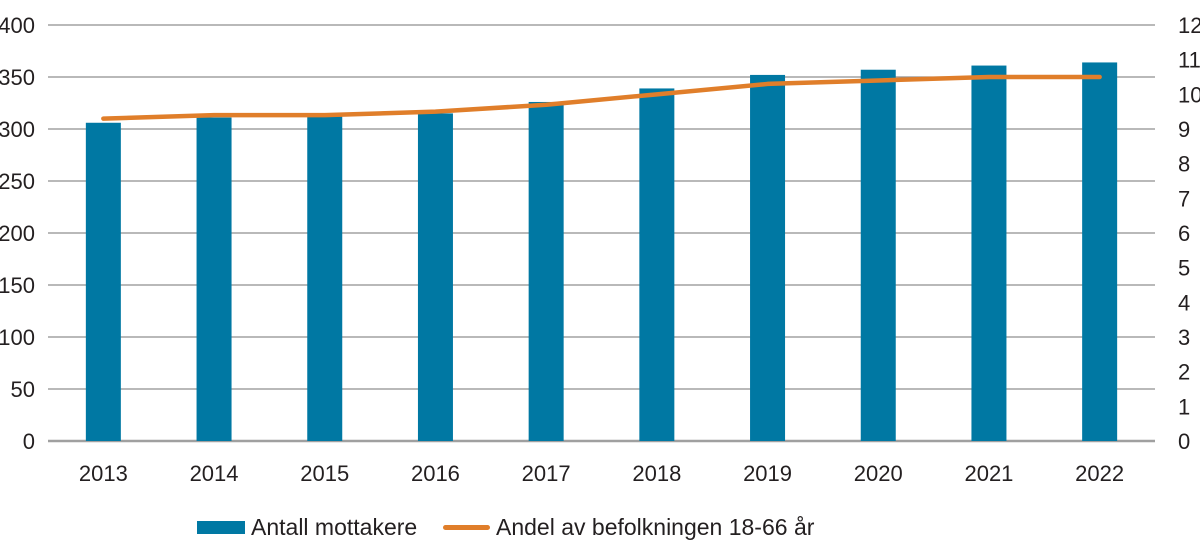 The width and height of the screenshot is (1200, 558). What do you see at coordinates (1100, 251) in the screenshot?
I see `bar-2022` at bounding box center [1100, 251].